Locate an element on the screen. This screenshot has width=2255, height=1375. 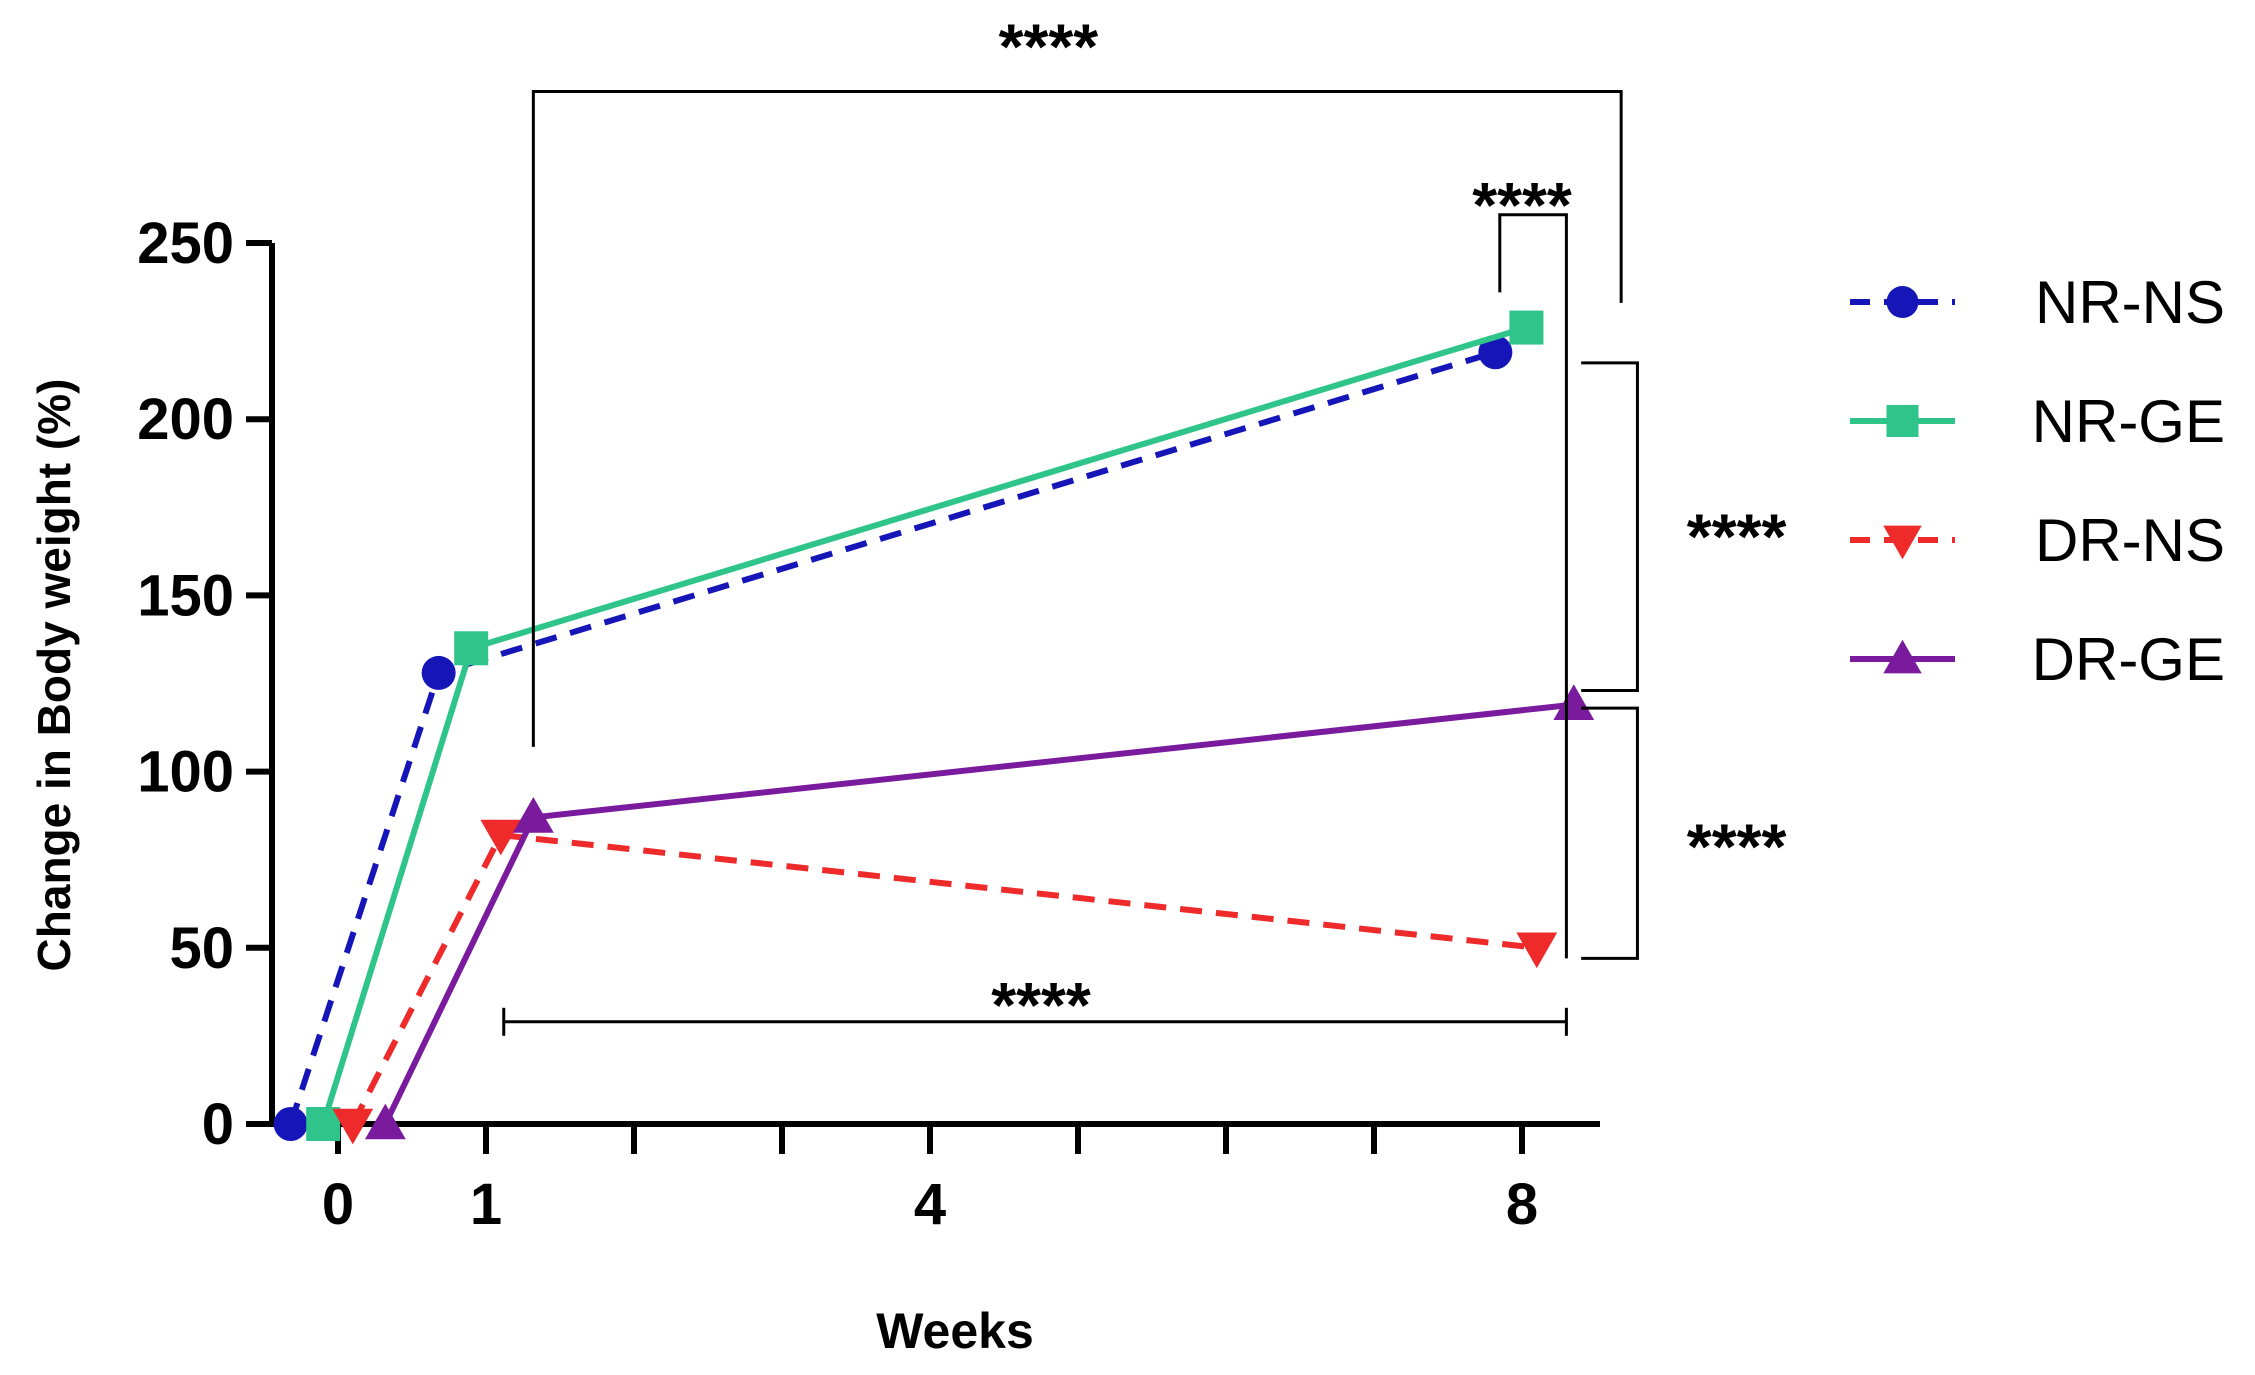
legend-marker-dr-ge is located at coordinates (1902, 656).